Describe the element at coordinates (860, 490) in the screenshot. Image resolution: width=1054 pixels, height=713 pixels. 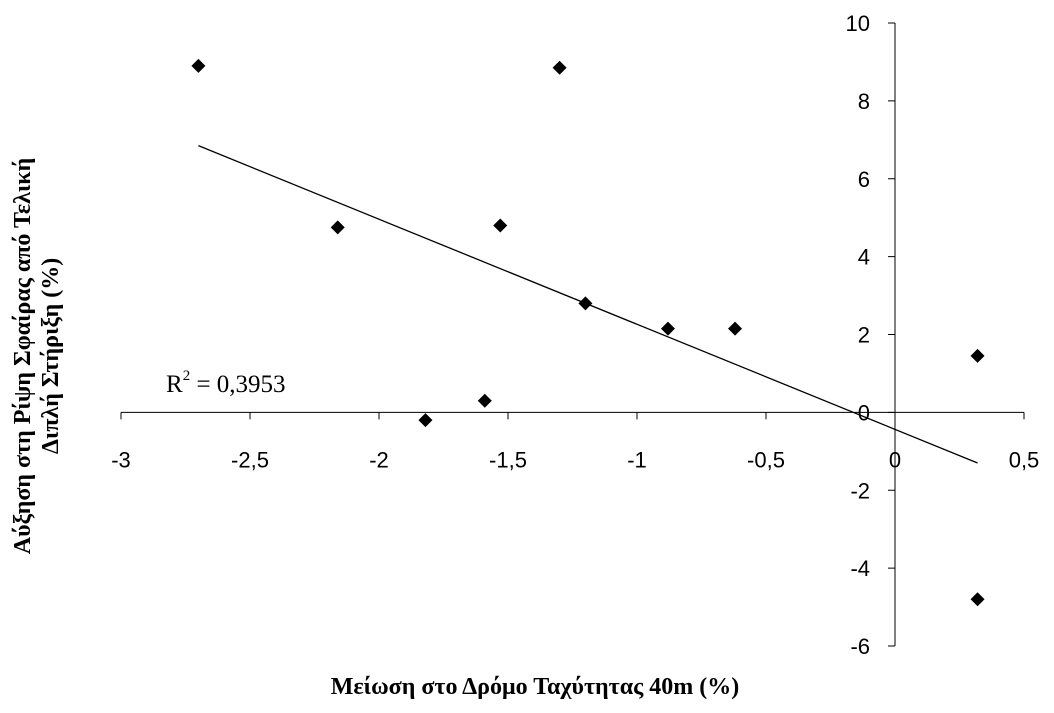
I see `y-tick-label: -2` at that location.